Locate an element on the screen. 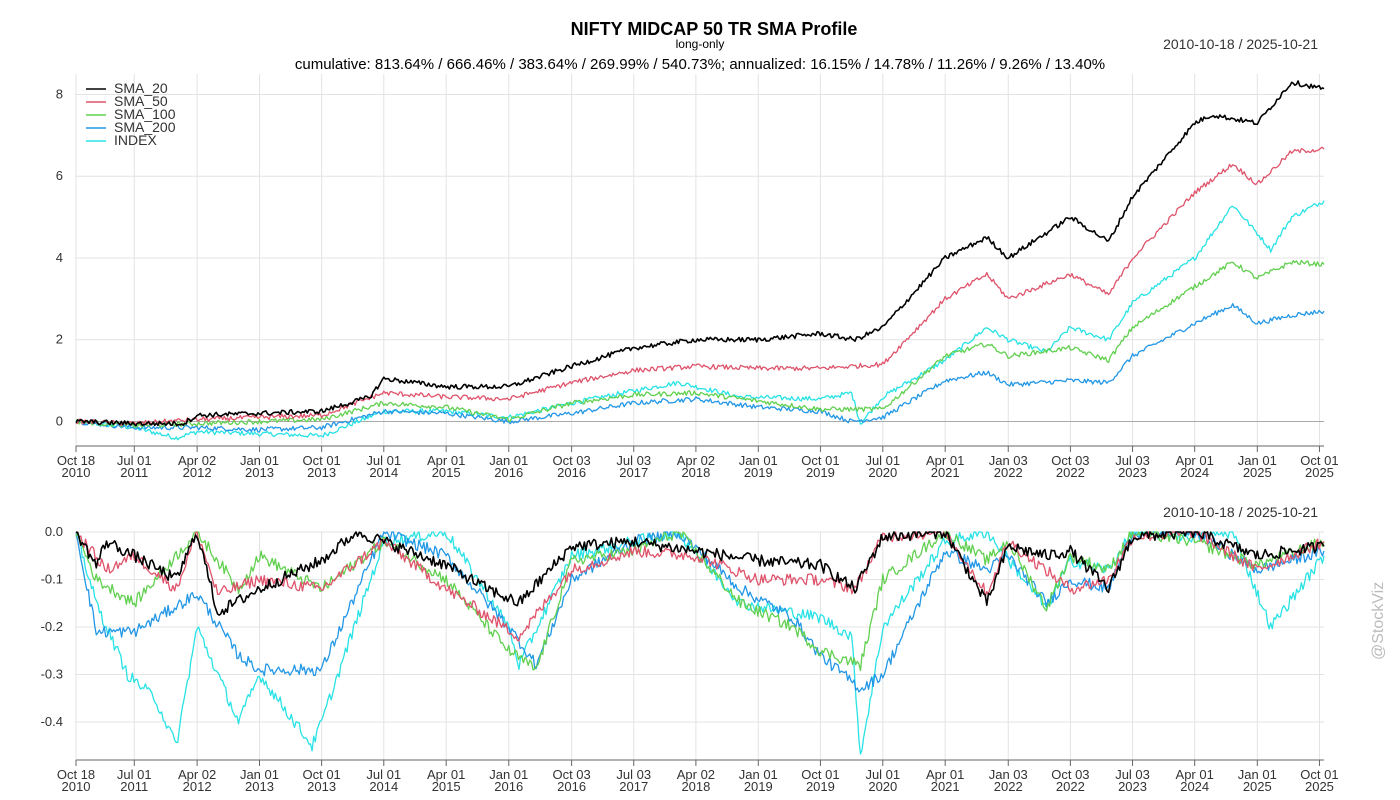  legend-label: SMA_50 is located at coordinates (141, 101).